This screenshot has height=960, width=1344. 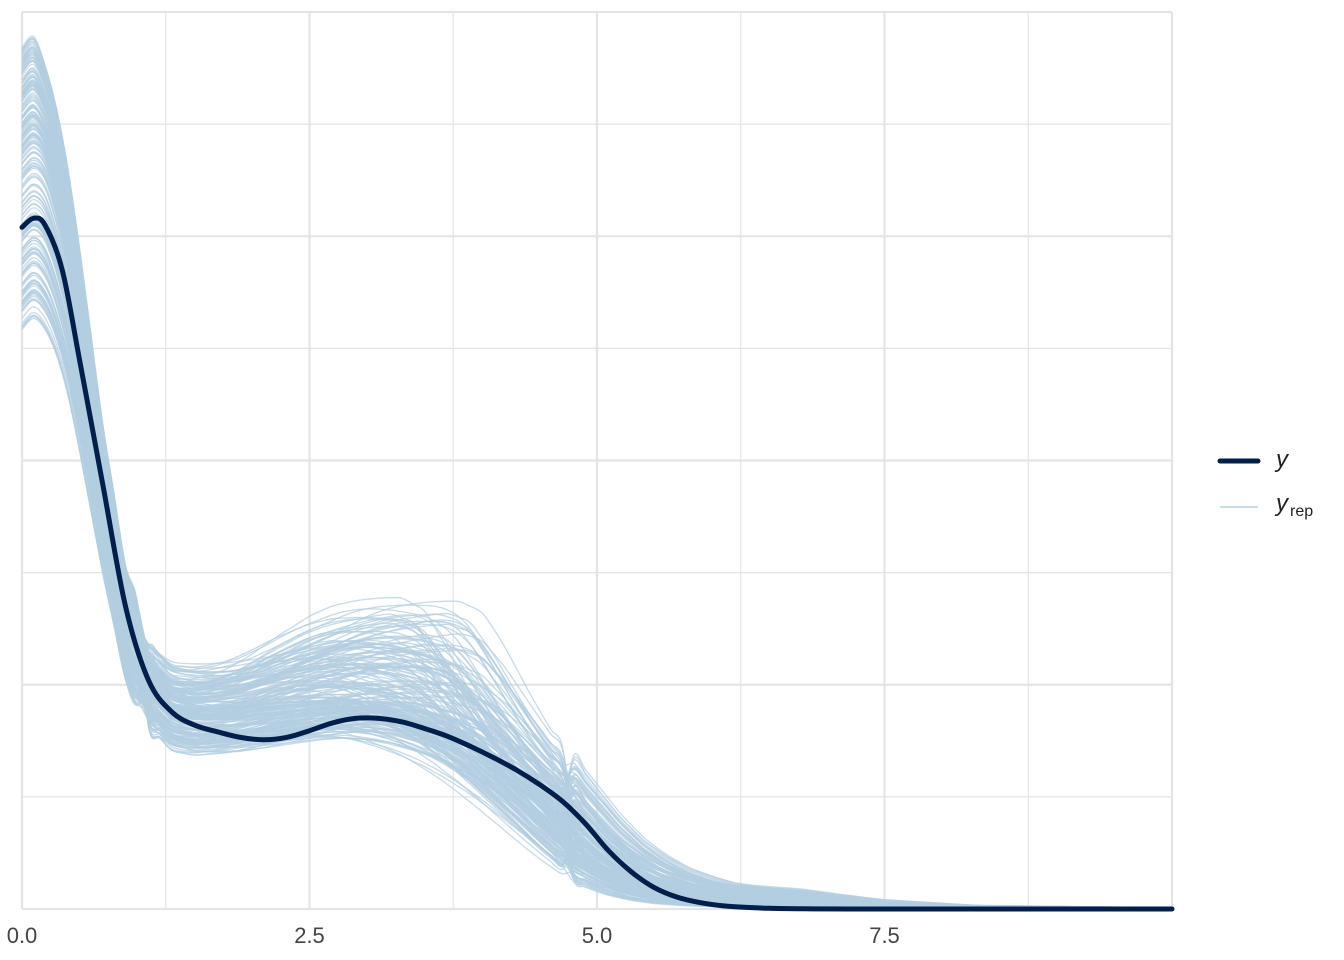 What do you see at coordinates (1265, 483) in the screenshot?
I see `legend: y y rep` at bounding box center [1265, 483].